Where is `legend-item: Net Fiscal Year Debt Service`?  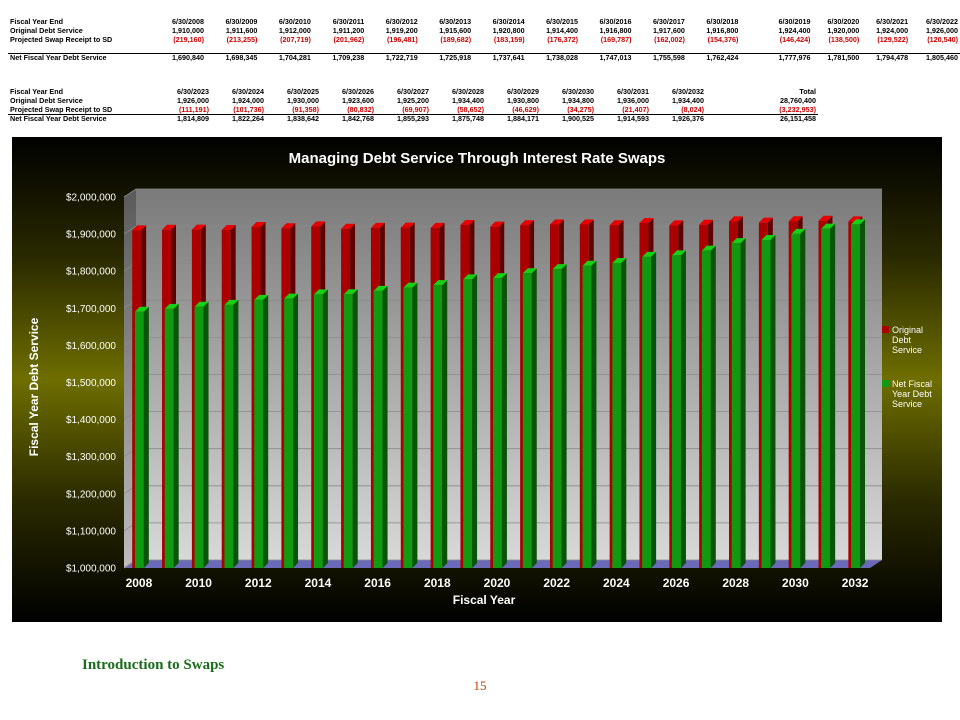
legend-item: Net Fiscal Year Debt Service is located at coordinates (907, 394).